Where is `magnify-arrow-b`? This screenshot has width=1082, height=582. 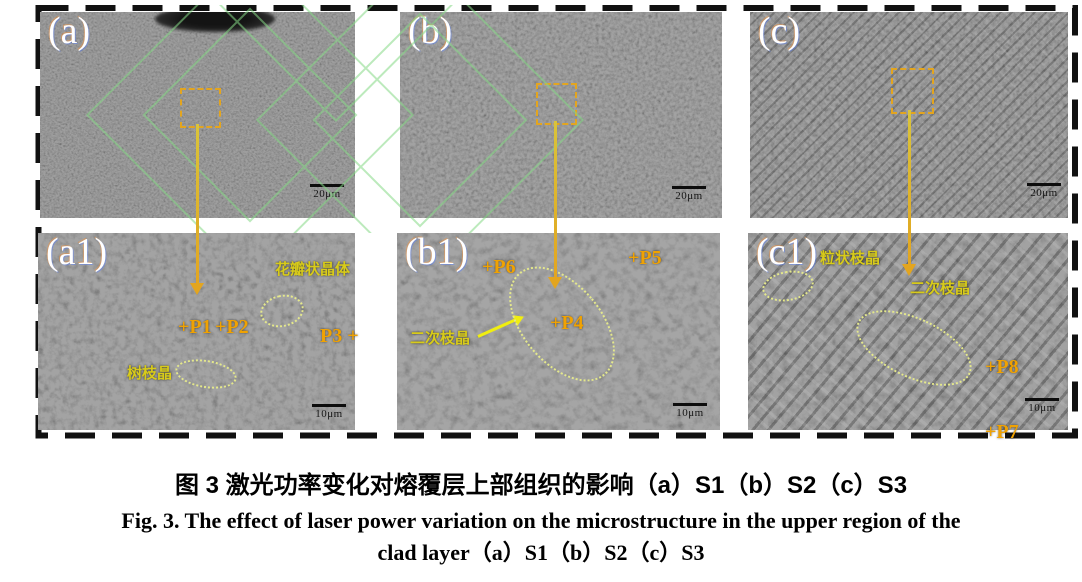 magnify-arrow-b is located at coordinates (555, 199).